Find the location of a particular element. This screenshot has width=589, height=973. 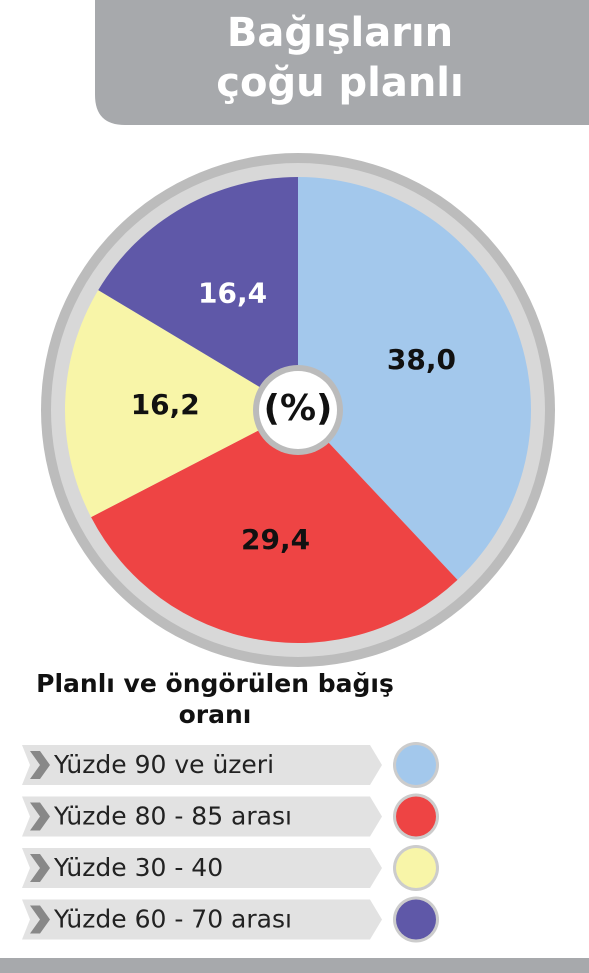

legend-label: Yüzde 90 ve üzeri is located at coordinates (163, 764).